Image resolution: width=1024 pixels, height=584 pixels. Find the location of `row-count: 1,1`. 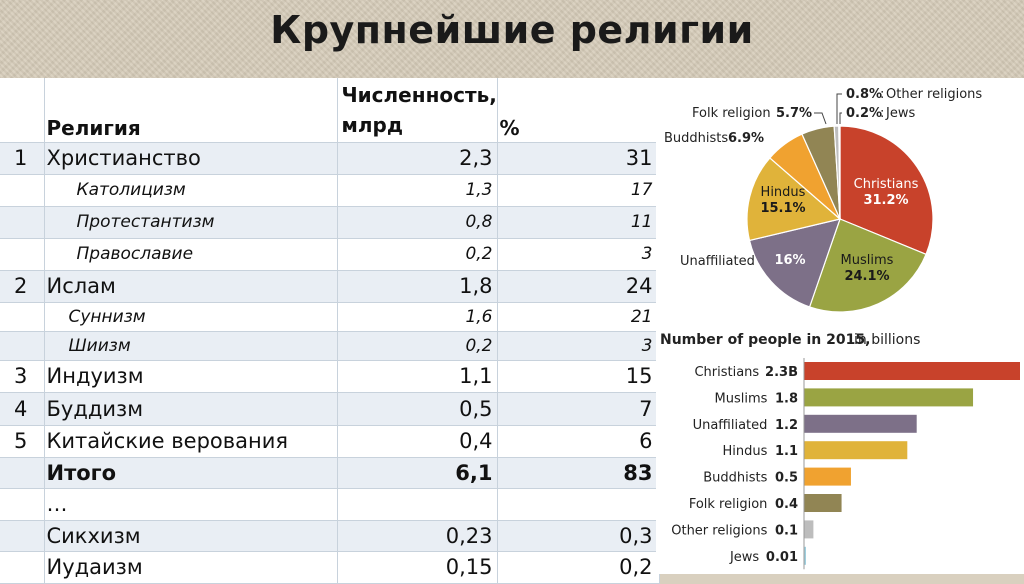

row-count: 1,1 is located at coordinates (417, 376).